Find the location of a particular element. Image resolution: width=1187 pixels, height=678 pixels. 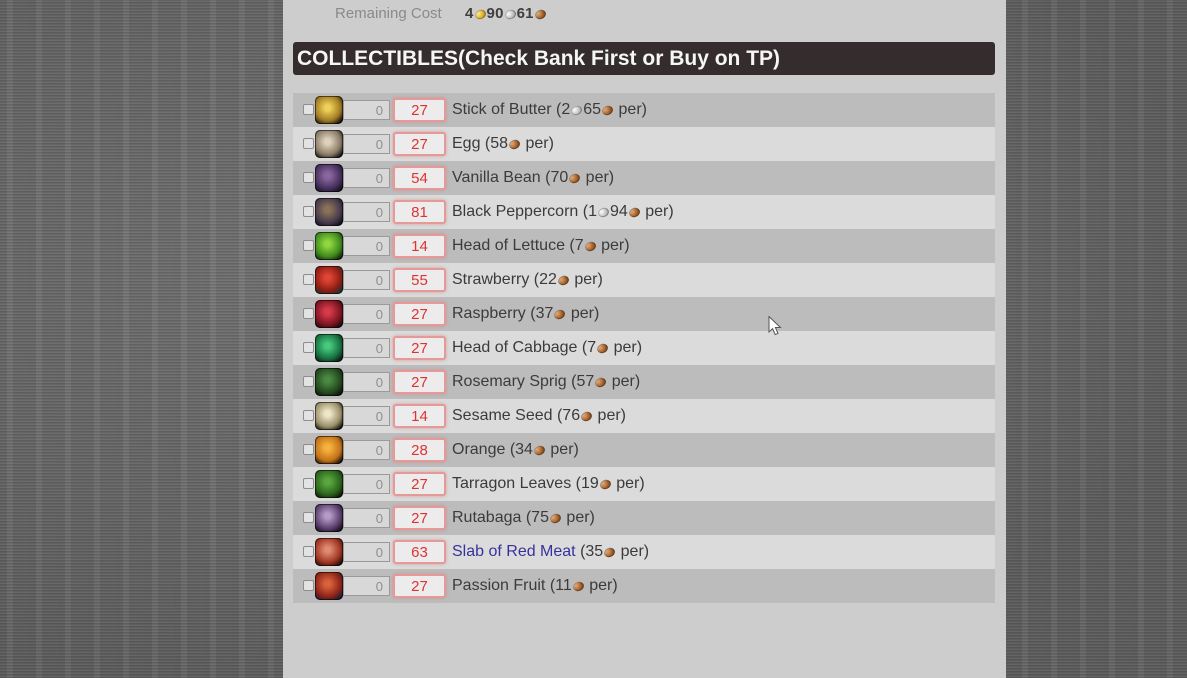

item-price: (58 per) is located at coordinates (517, 143).